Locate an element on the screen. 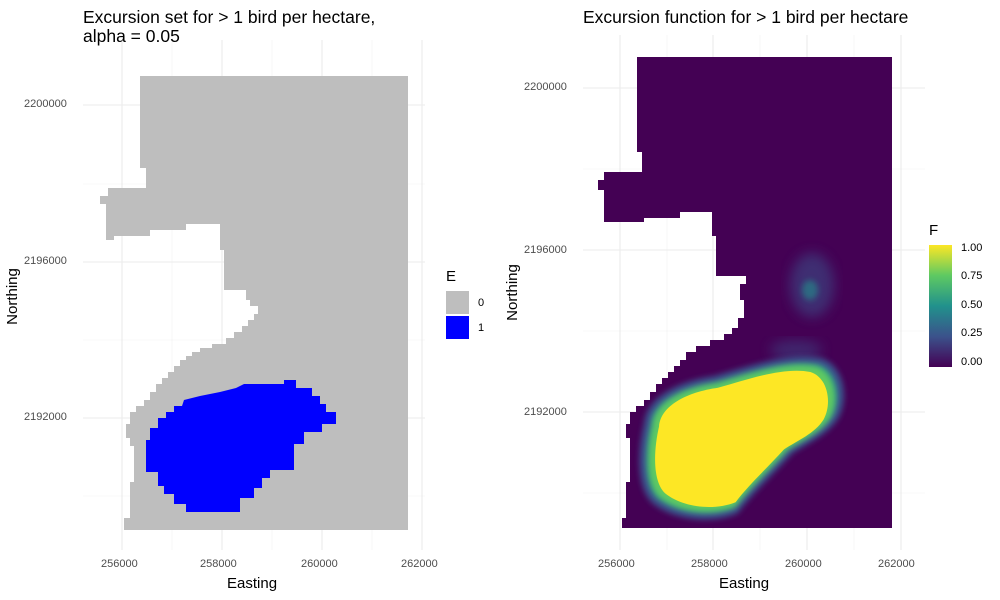 This screenshot has width=1000, height=600. colorbar-tick: 0.50 is located at coordinates (972, 305).